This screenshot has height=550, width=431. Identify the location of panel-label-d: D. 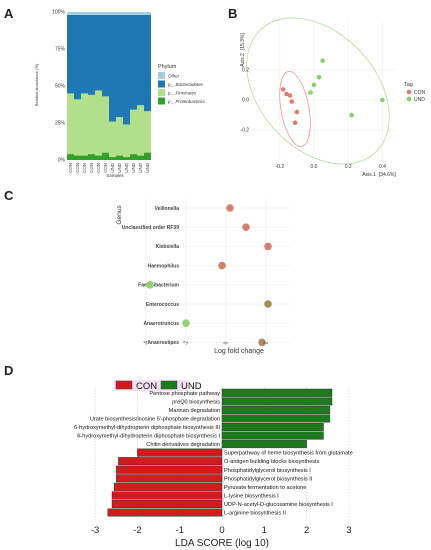
(8, 370).